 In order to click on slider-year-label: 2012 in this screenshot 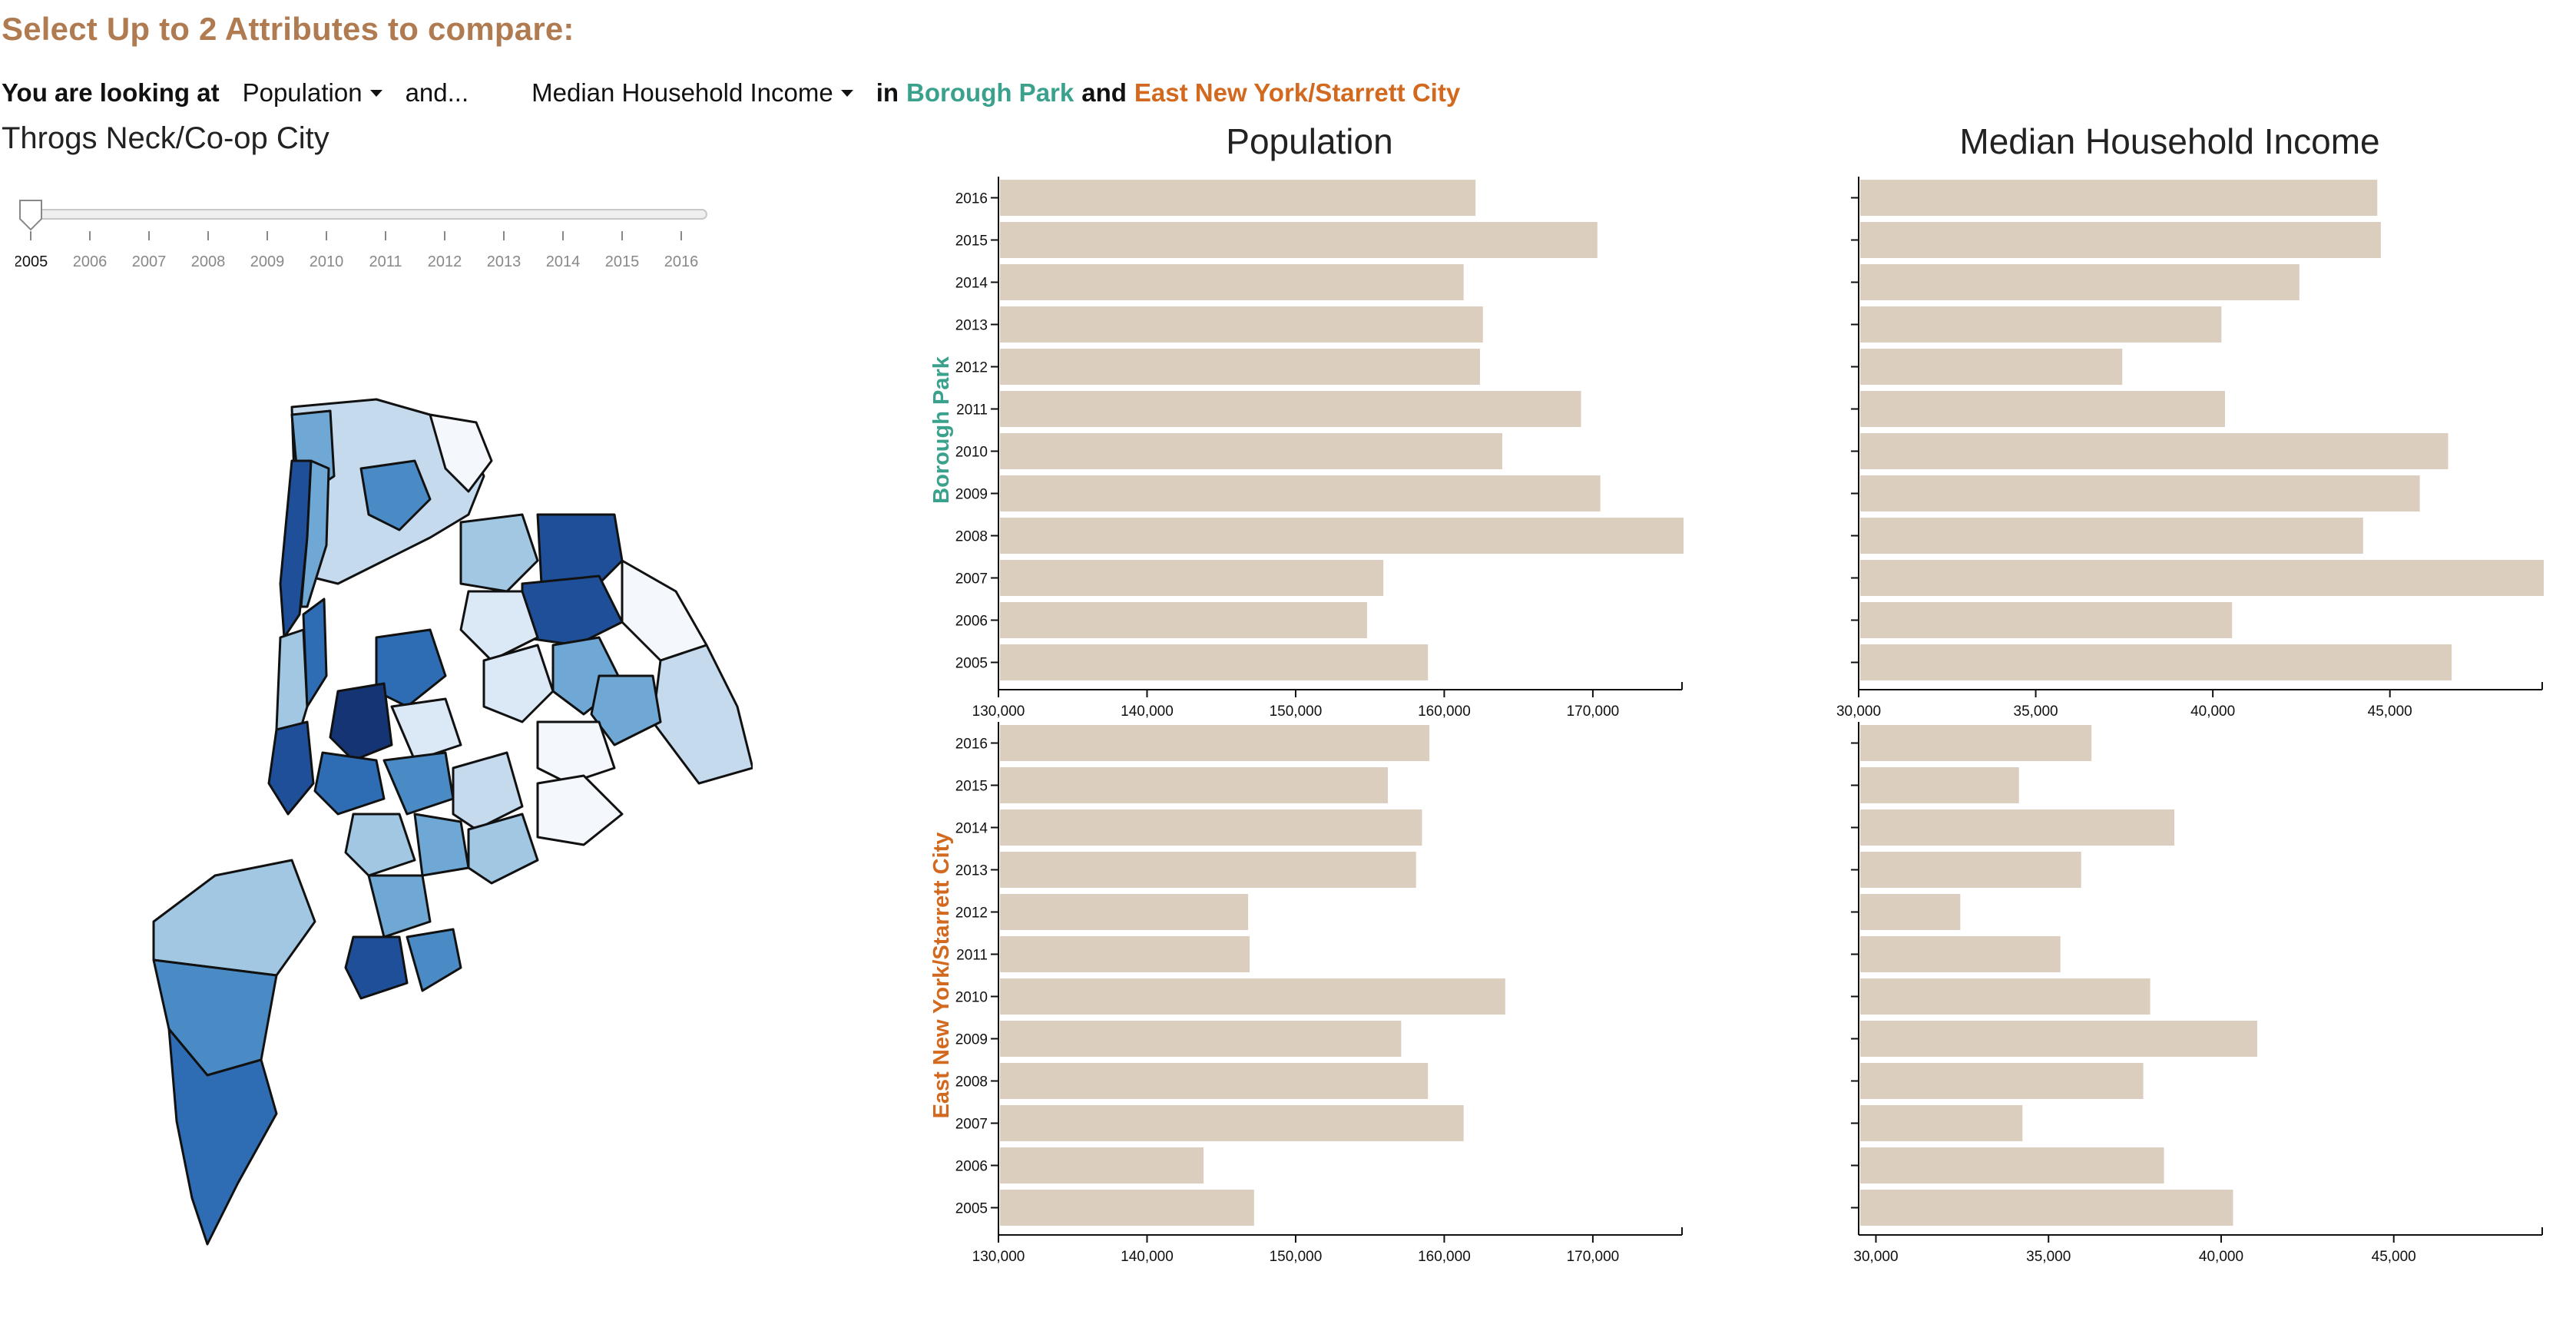, I will do `click(445, 261)`.